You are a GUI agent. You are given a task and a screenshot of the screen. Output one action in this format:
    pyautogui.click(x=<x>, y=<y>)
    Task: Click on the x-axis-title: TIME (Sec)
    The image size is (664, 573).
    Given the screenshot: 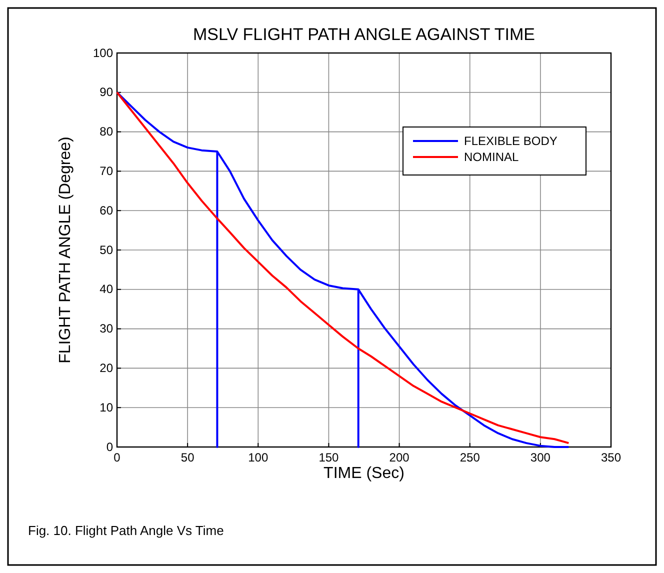 What is the action you would take?
    pyautogui.click(x=364, y=473)
    